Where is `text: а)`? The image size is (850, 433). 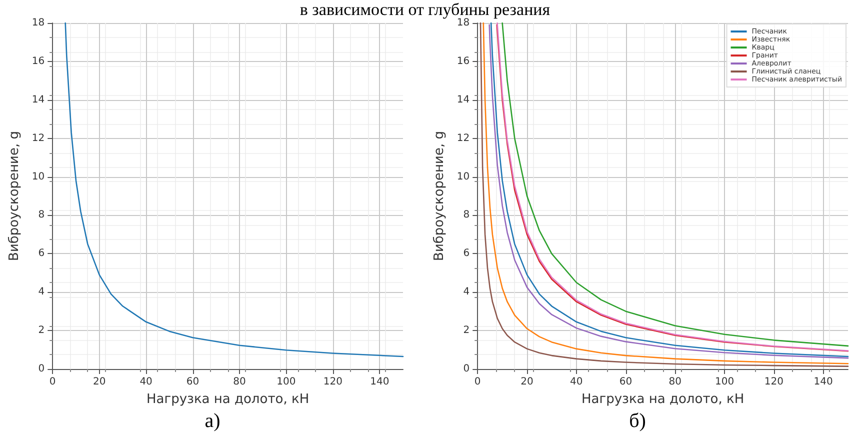 text: а) is located at coordinates (212, 421).